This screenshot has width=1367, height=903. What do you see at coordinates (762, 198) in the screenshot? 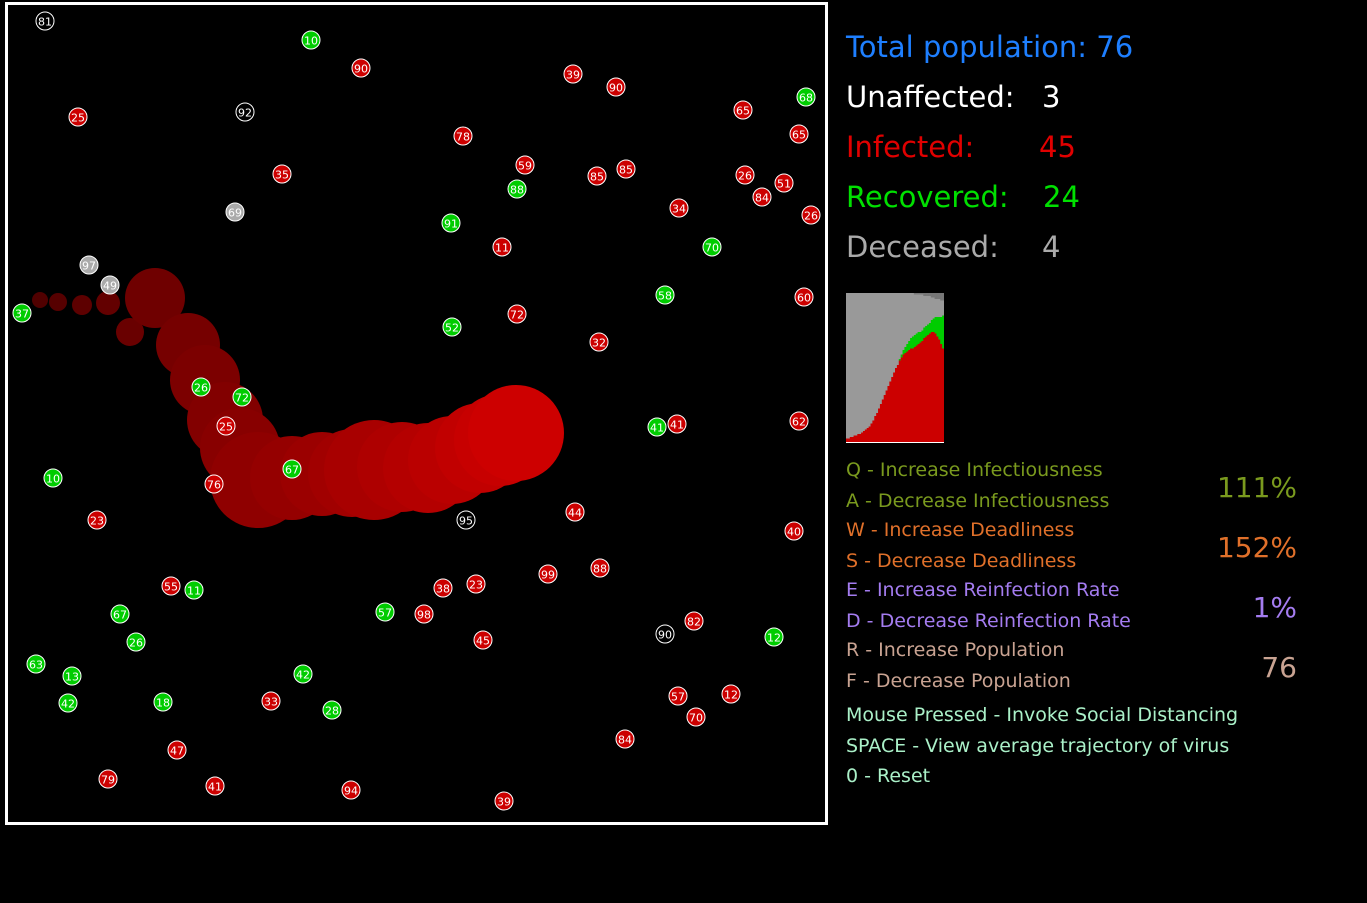
I see `agent-label: 84` at bounding box center [762, 198].